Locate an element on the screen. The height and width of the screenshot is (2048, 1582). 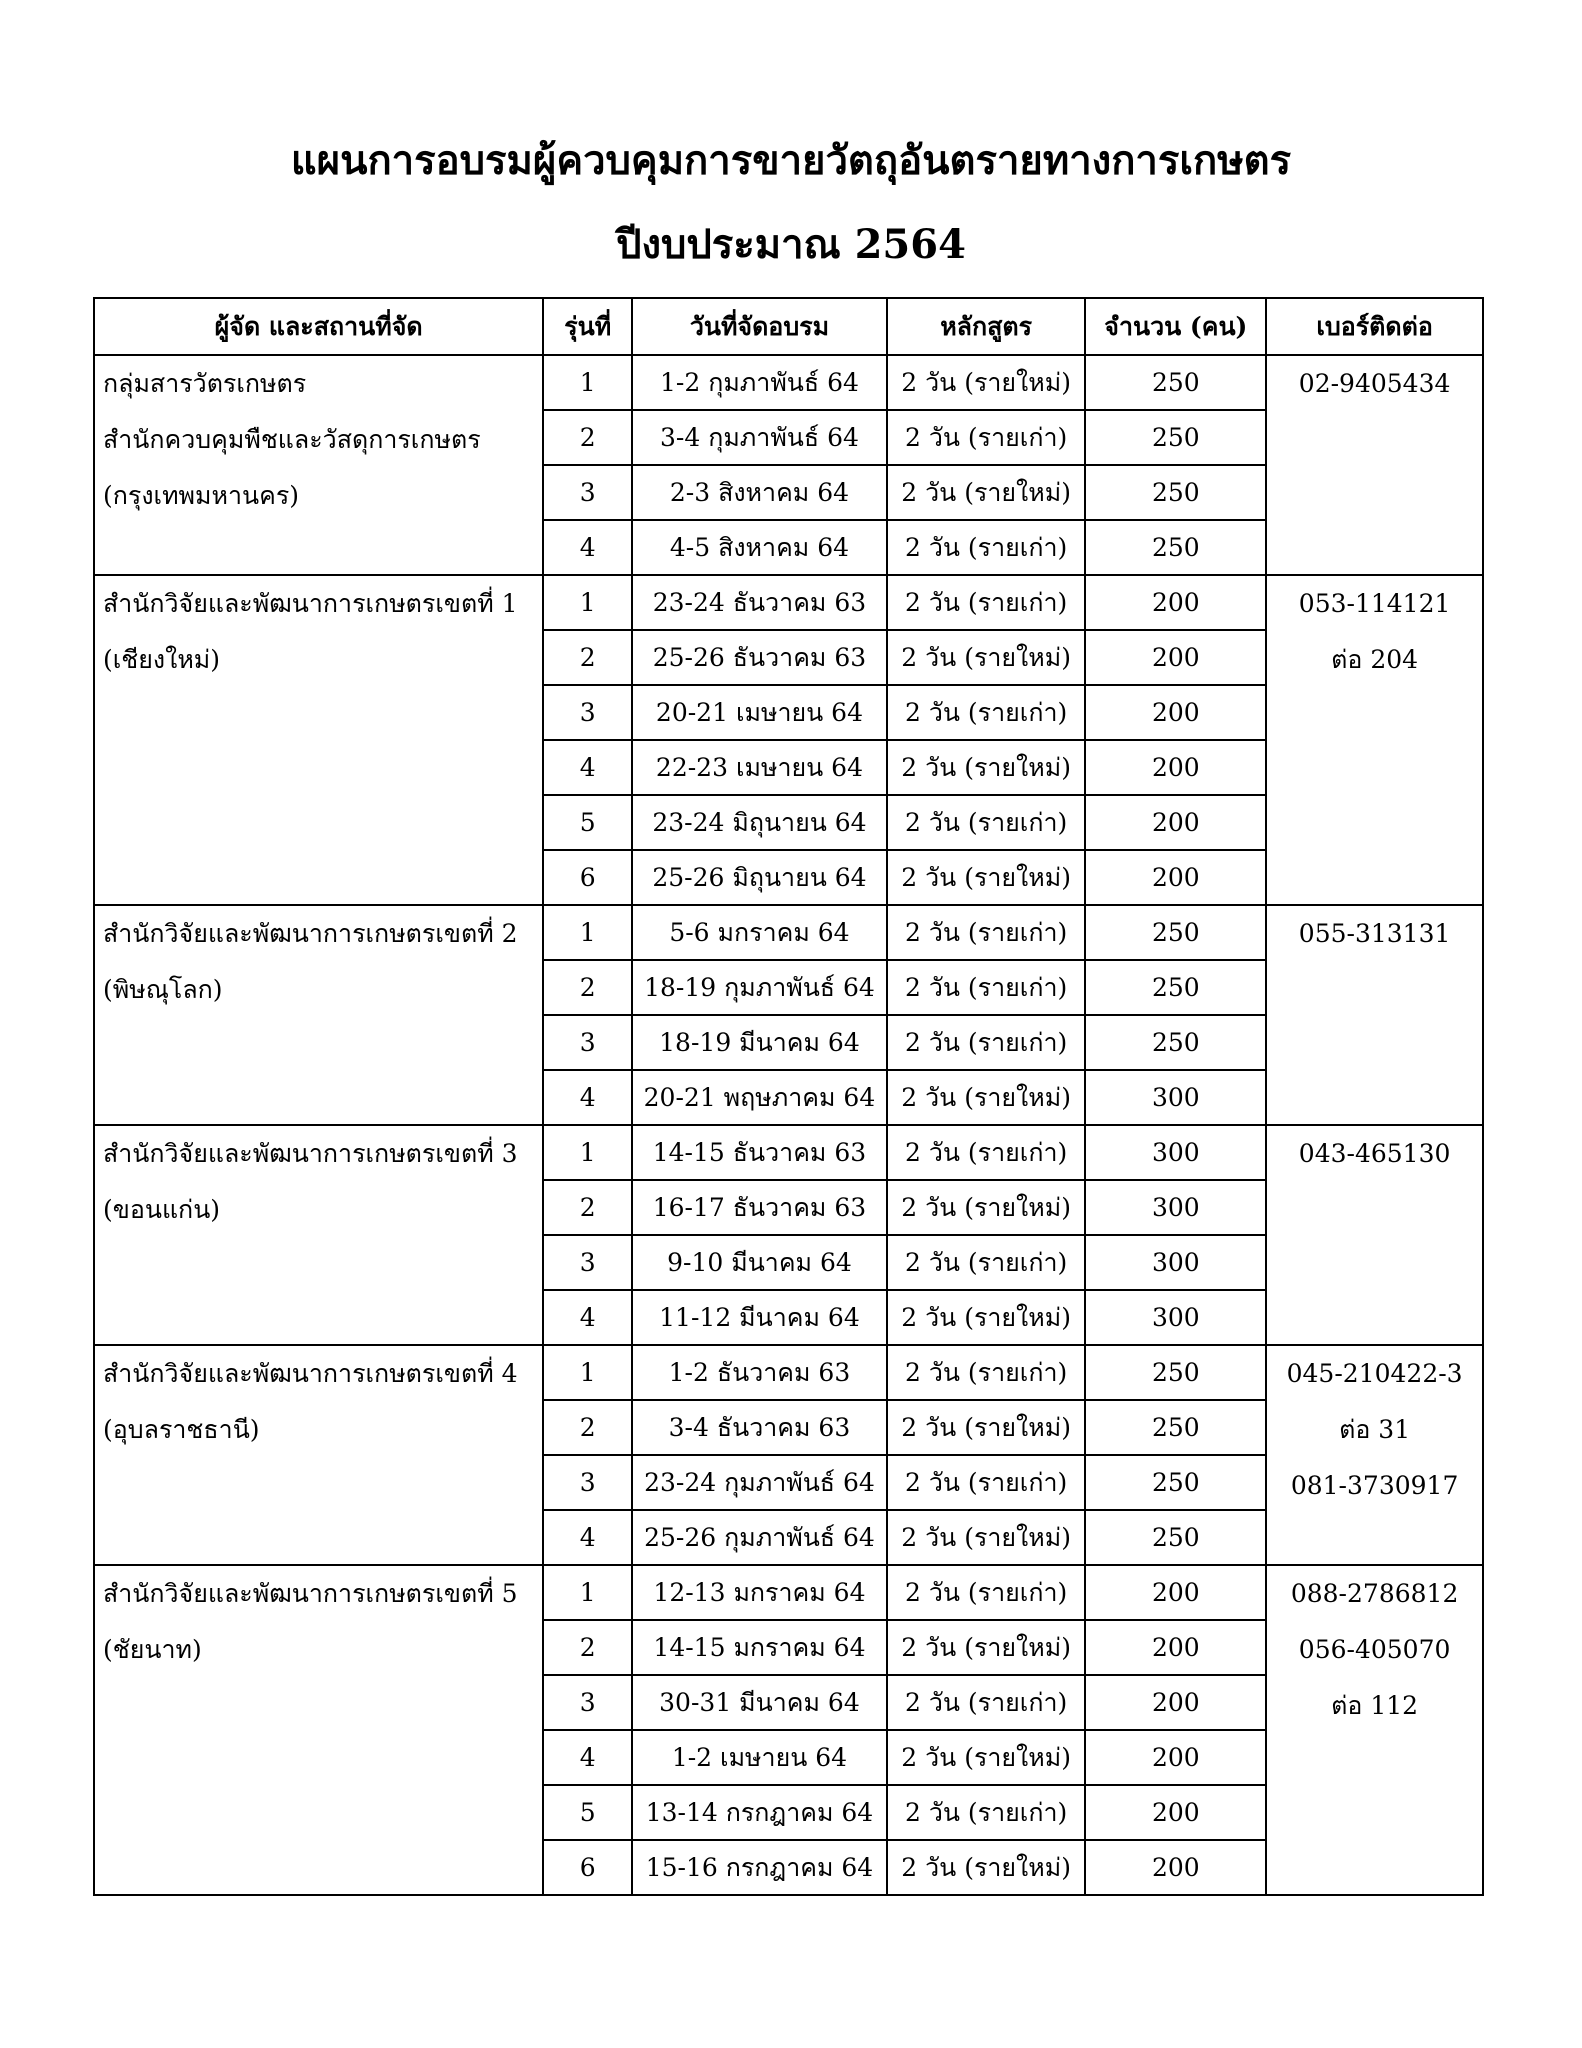
date-cell: 25-26 ธันวาคม 63 is located at coordinates (759, 657).